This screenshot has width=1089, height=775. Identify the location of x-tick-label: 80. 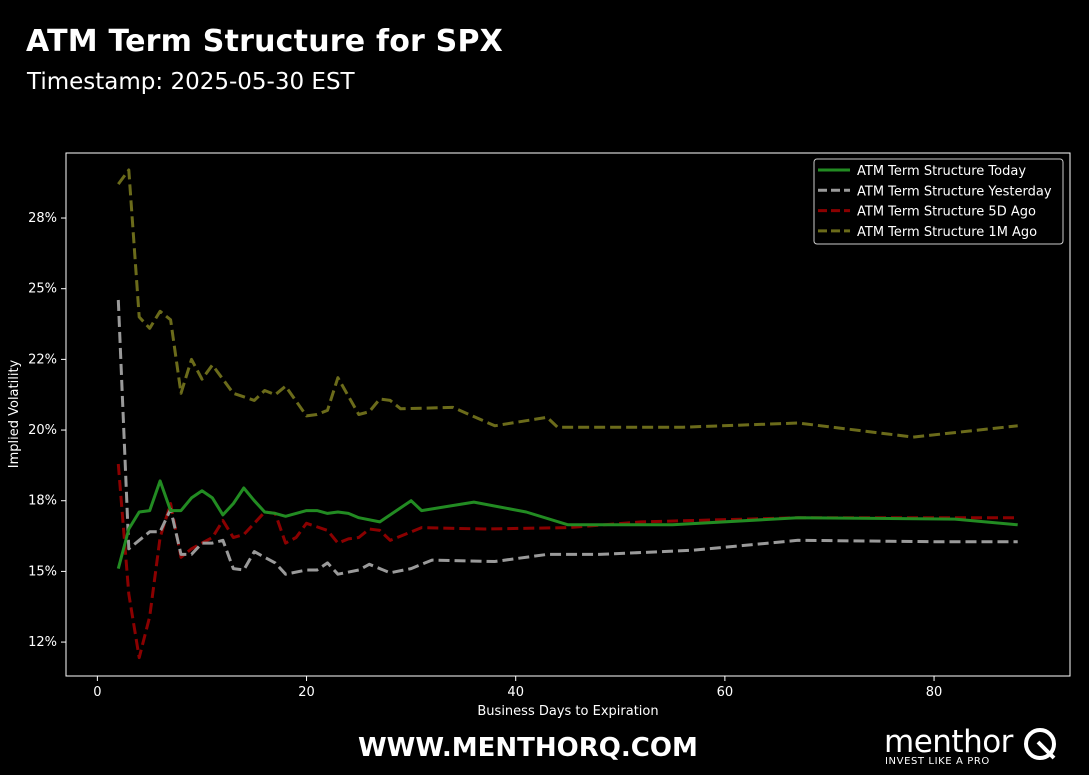
(934, 692).